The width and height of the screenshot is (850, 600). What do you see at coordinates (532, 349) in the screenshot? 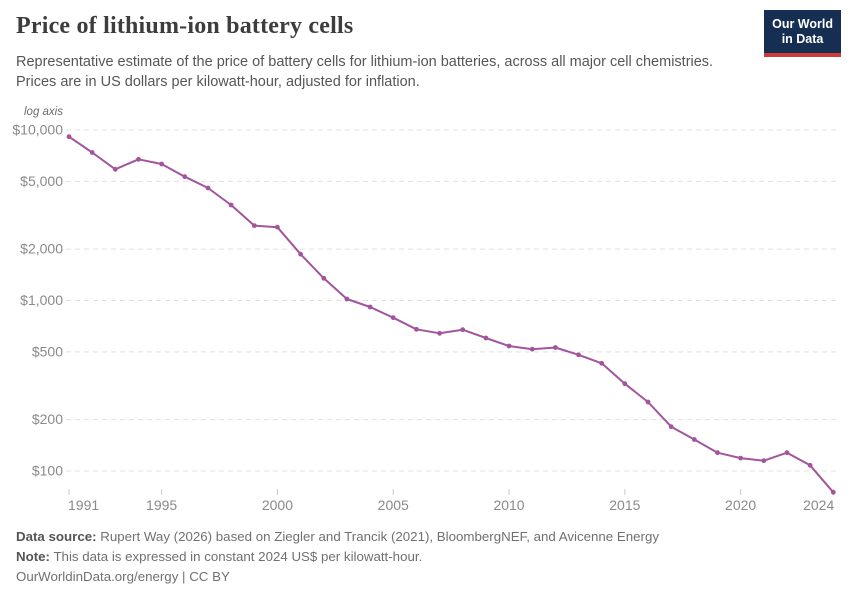
I see `data-point-2011` at bounding box center [532, 349].